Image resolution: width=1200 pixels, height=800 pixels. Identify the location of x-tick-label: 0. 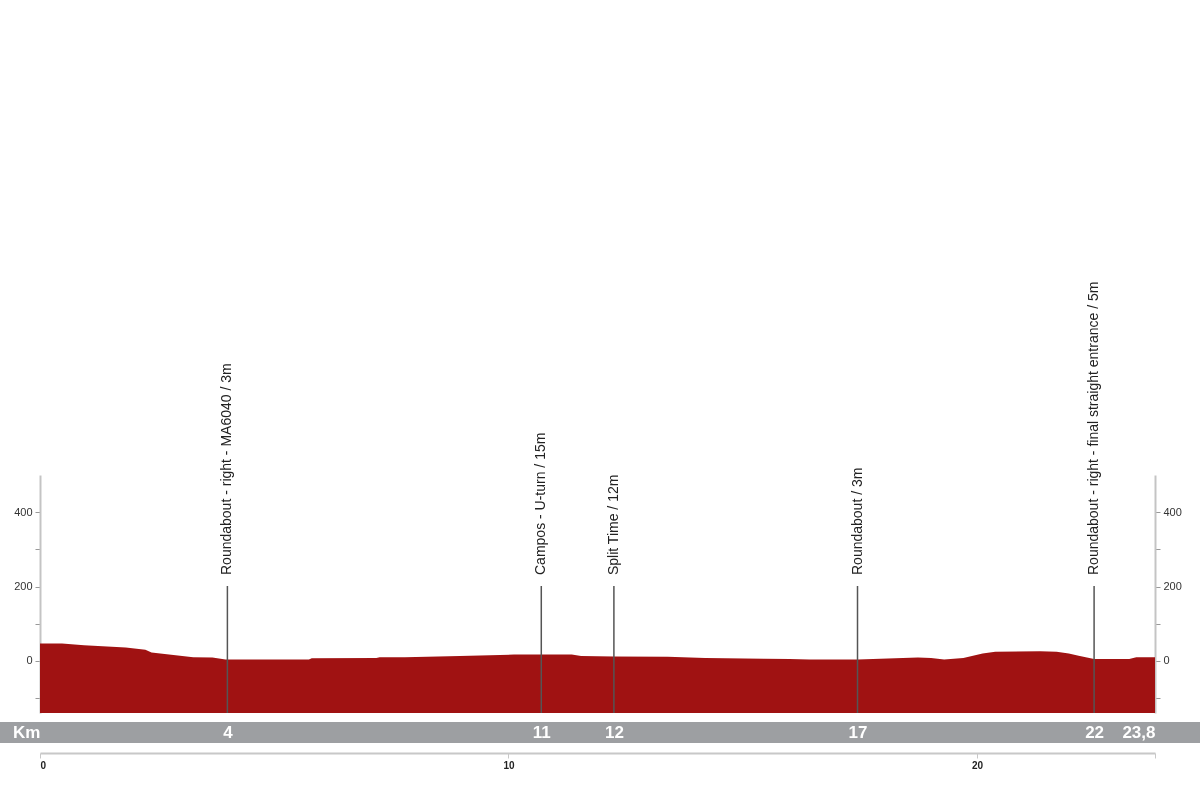
(43, 765).